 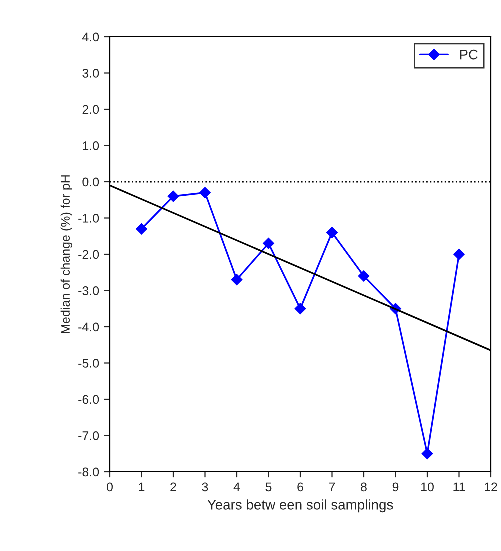 What do you see at coordinates (89, 436) in the screenshot?
I see `y-tick-label: -7.0` at bounding box center [89, 436].